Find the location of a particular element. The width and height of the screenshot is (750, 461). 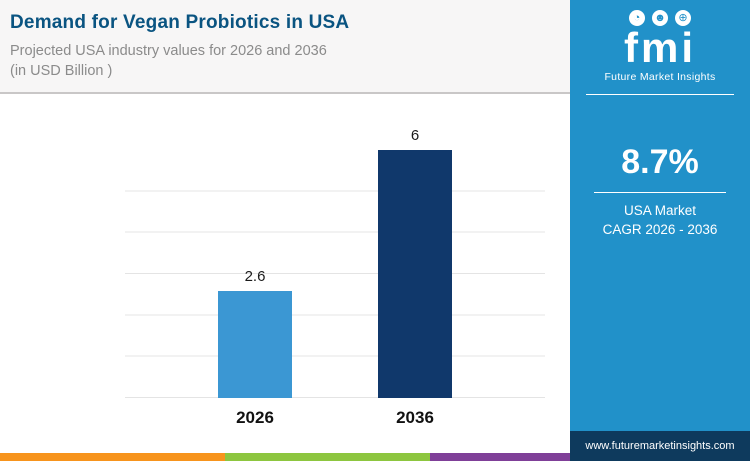

pie-chart-icon: ◔ is located at coordinates (637, 18).